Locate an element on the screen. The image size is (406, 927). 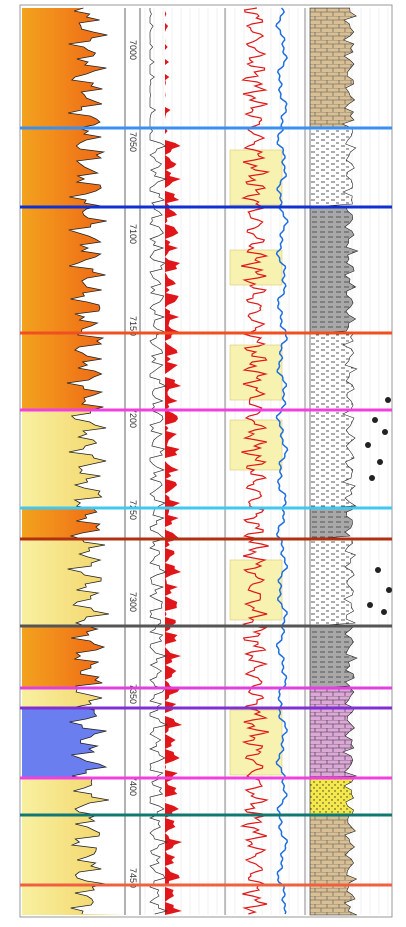
resistivity-curve is located at coordinates (158, 461).